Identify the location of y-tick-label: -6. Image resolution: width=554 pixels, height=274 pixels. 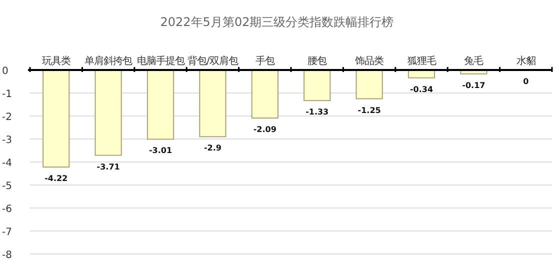
(7, 209).